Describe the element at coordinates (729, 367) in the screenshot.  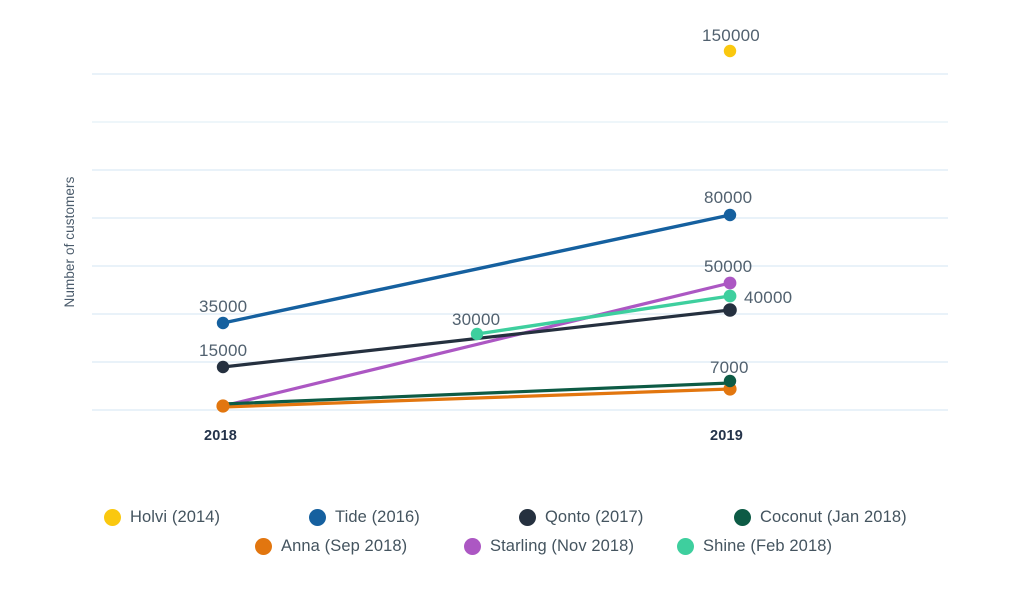
I see `value-label-coconut-7000: 7000` at that location.